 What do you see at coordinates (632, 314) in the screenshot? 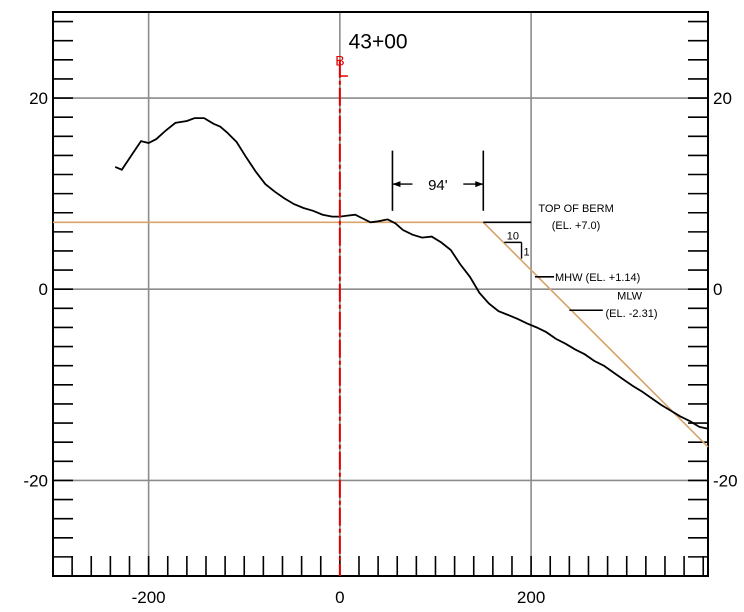
I see `mlw-elevation: (EL. -2.31)` at bounding box center [632, 314].